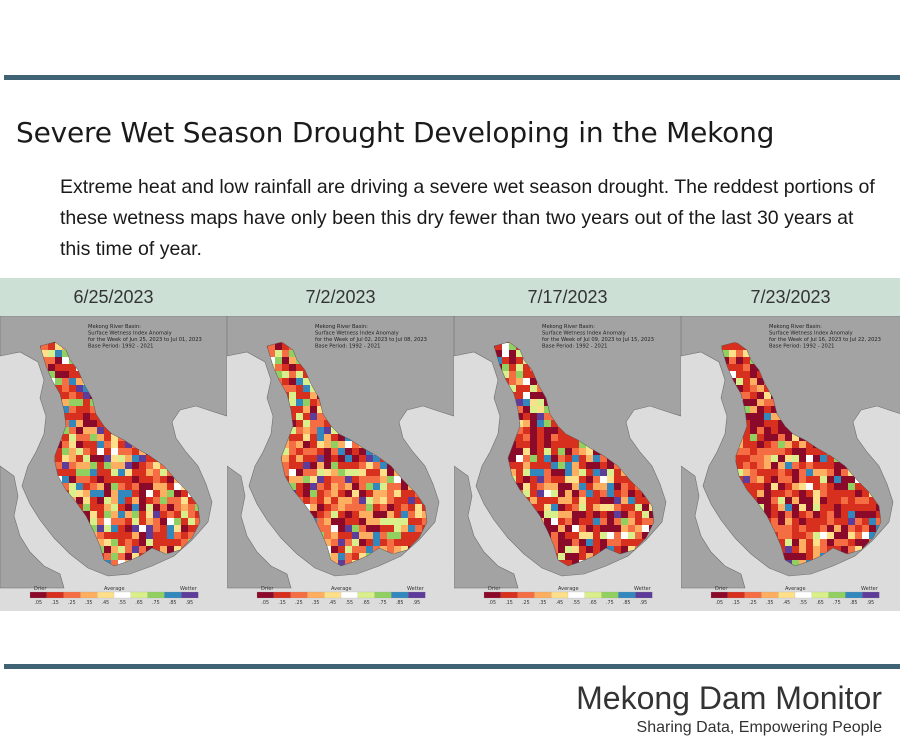 This screenshot has height=754, width=900. Describe the element at coordinates (560, 603) in the screenshot. I see `legend-tick: .45` at that location.